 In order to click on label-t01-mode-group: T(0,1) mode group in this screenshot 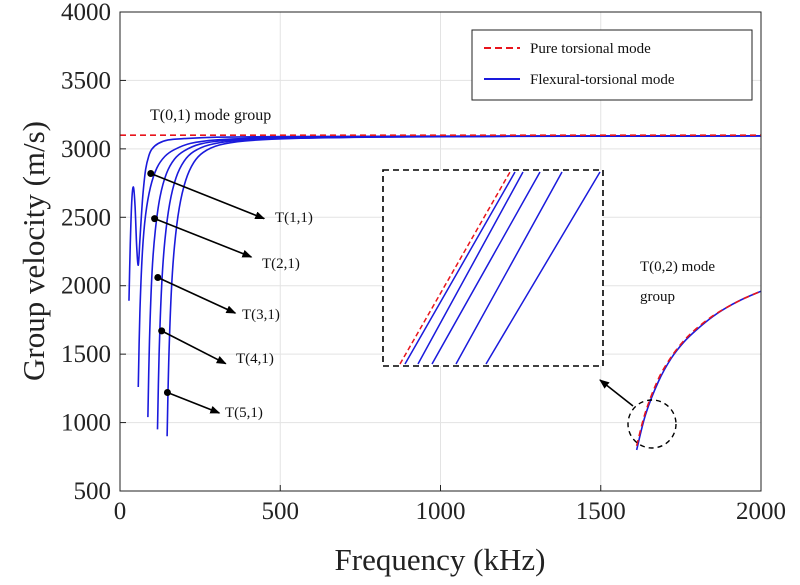, I will do `click(210, 115)`.